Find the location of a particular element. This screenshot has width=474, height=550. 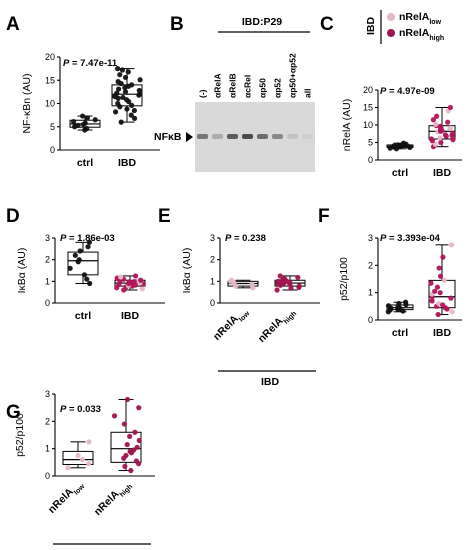

x-category-label: nRelAlow is located at coordinates (66, 497).